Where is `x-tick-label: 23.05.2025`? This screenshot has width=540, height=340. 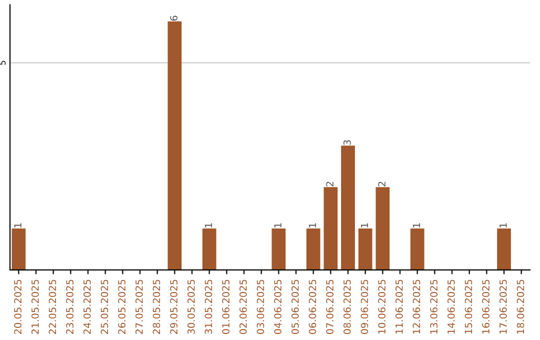
x-tick-label: 23.05.2025 is located at coordinates (70, 307).